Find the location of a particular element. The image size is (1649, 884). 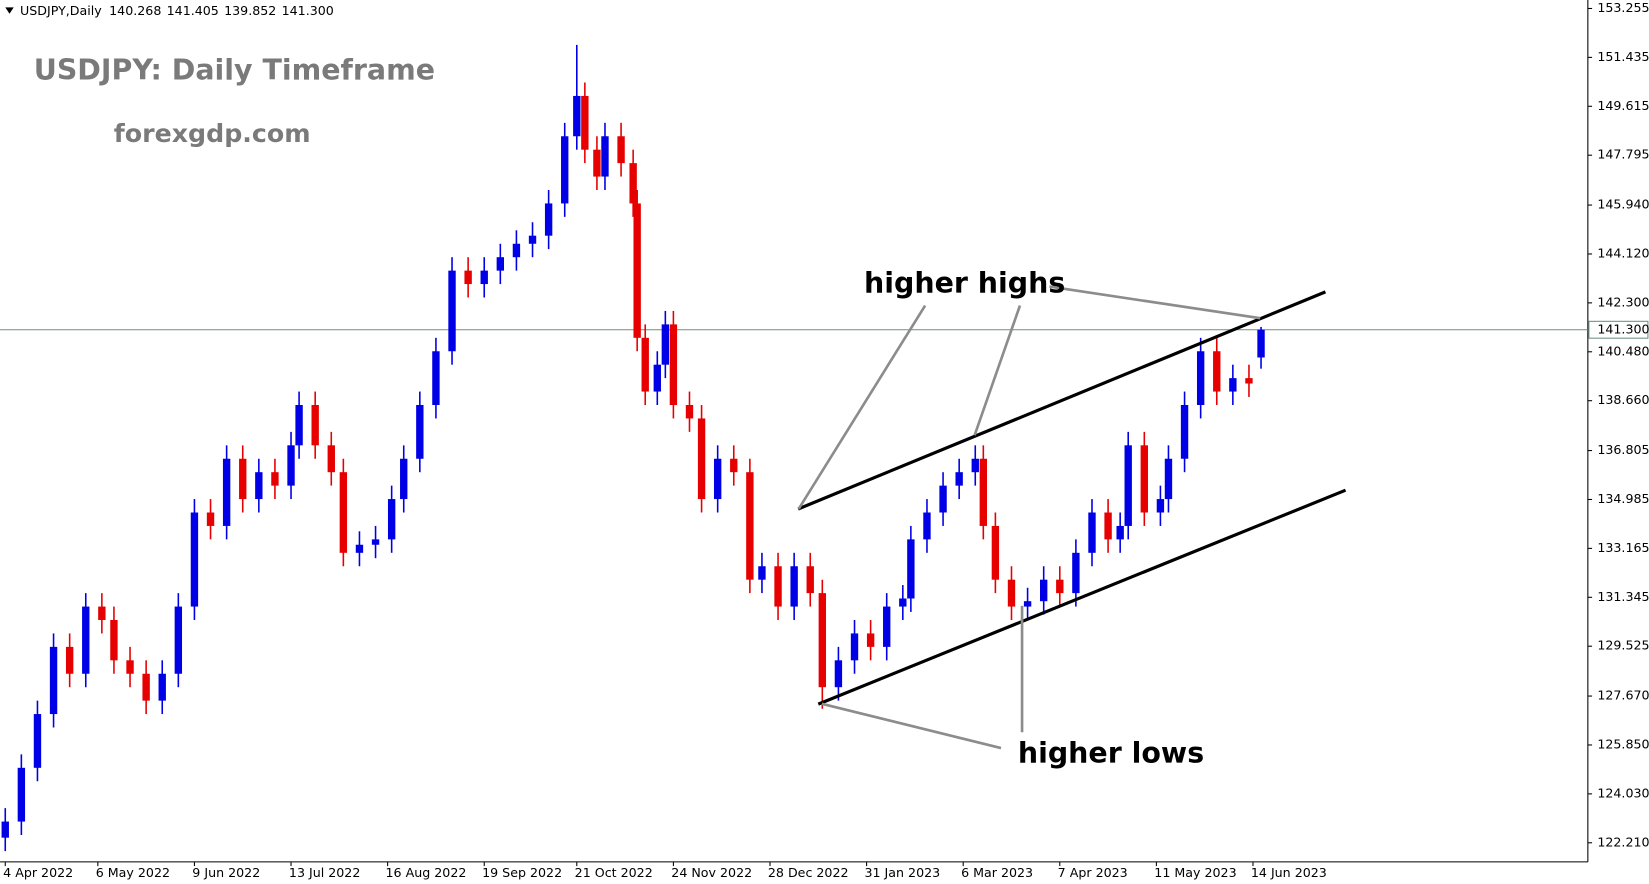

x-tick-label: 24 Nov 2022 is located at coordinates (711, 872).